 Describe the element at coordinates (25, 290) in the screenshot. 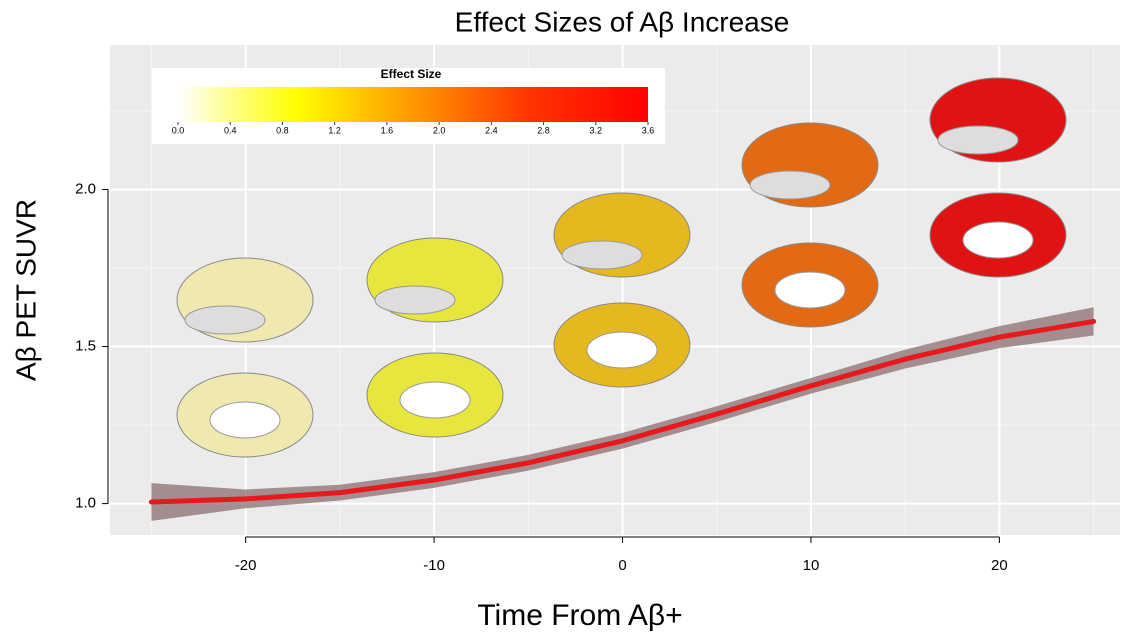

I see `y-axis-label: Aβ PET SUVR` at that location.